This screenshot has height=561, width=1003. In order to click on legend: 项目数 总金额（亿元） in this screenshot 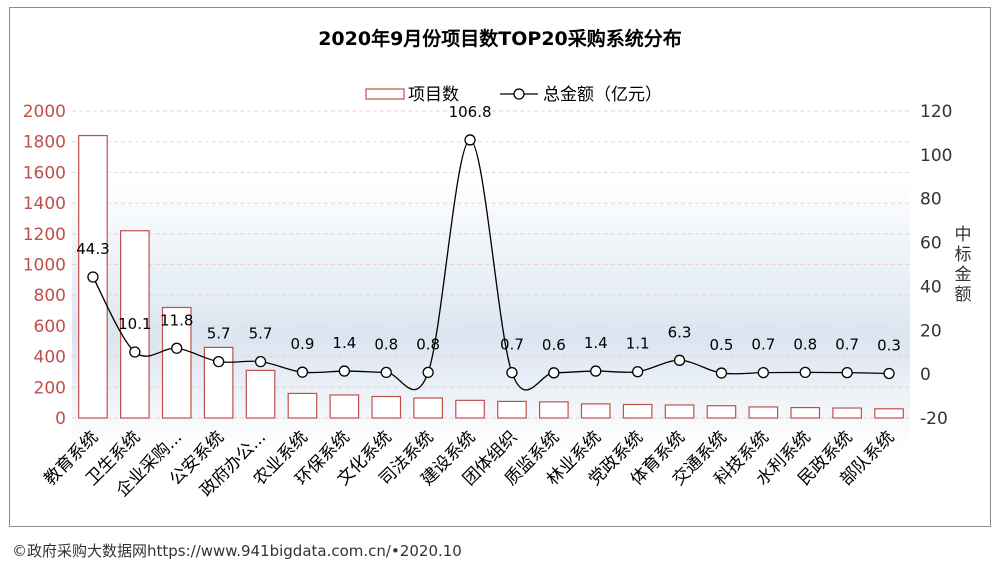, I will do `click(513, 95)`.